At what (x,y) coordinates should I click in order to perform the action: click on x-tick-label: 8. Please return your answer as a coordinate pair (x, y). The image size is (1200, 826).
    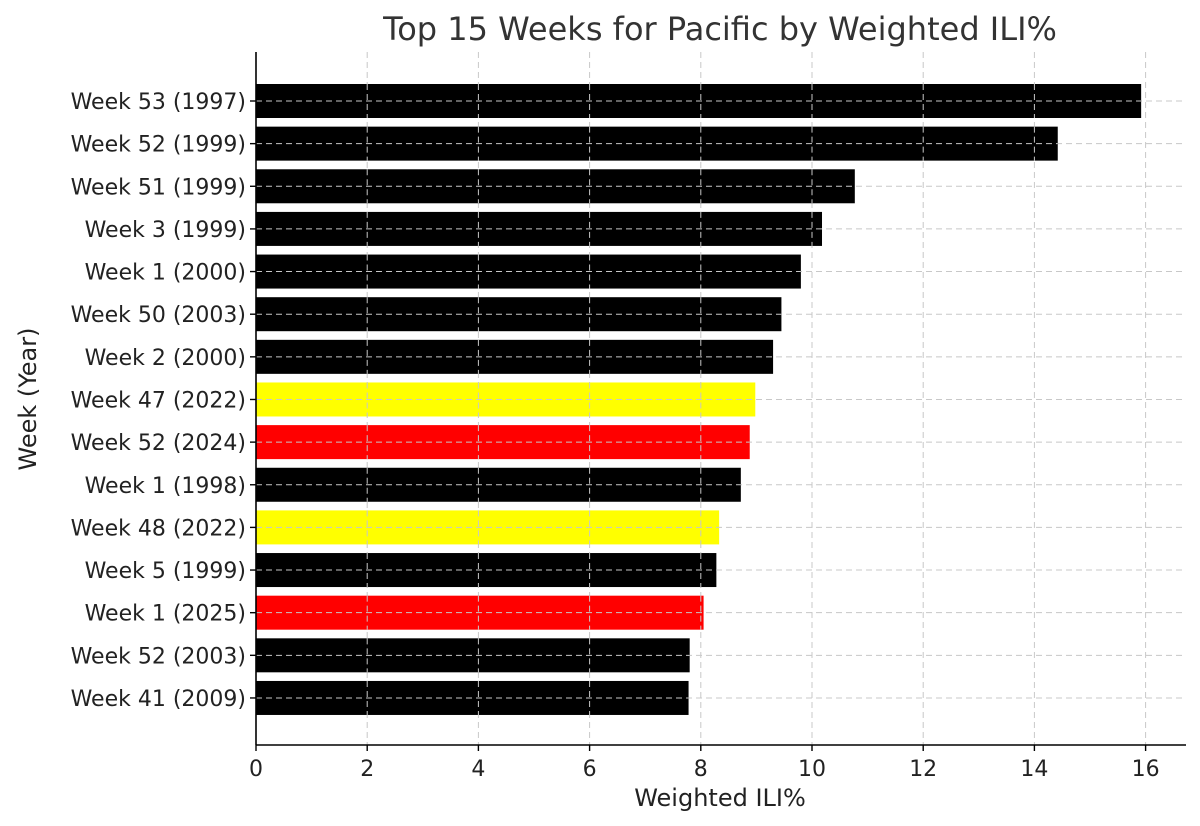
    Looking at the image, I should click on (701, 769).